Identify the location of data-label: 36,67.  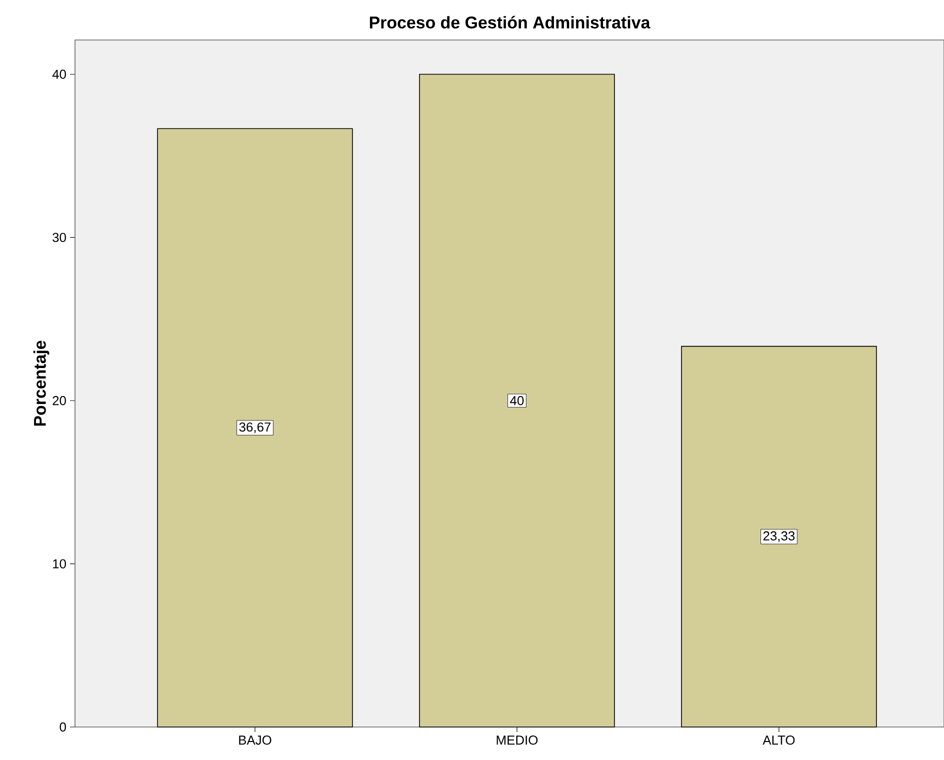
(255, 428).